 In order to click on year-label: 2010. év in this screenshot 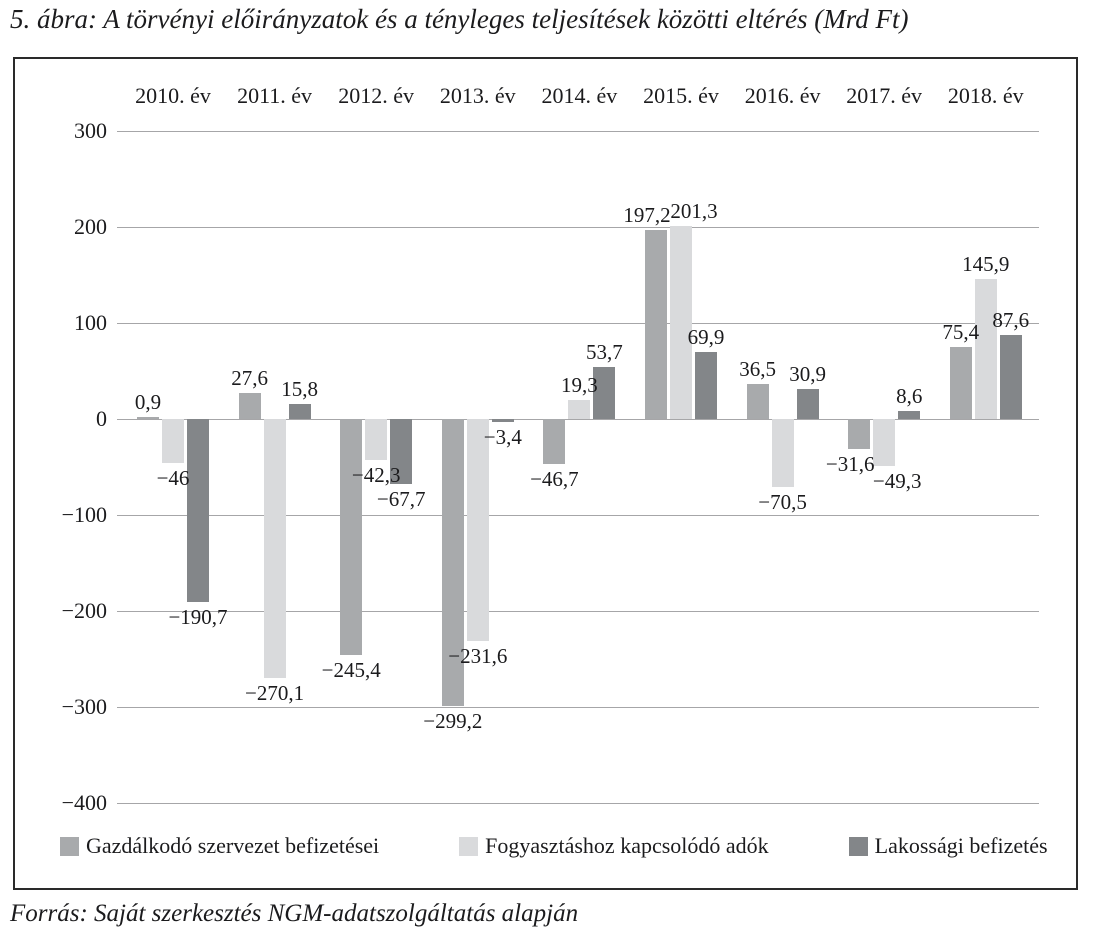, I will do `click(173, 95)`.